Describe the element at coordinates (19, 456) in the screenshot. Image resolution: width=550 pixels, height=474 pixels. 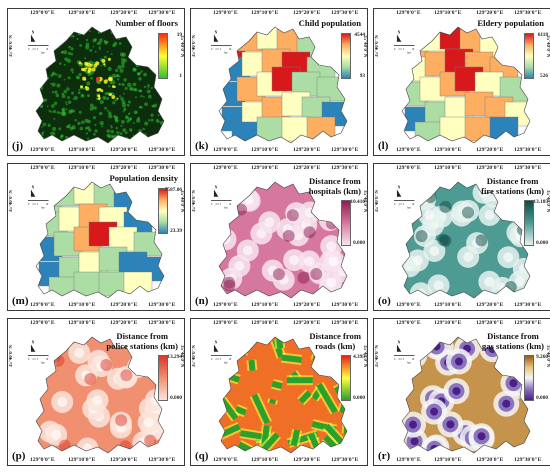
I see `panel-label: (p)` at that location.